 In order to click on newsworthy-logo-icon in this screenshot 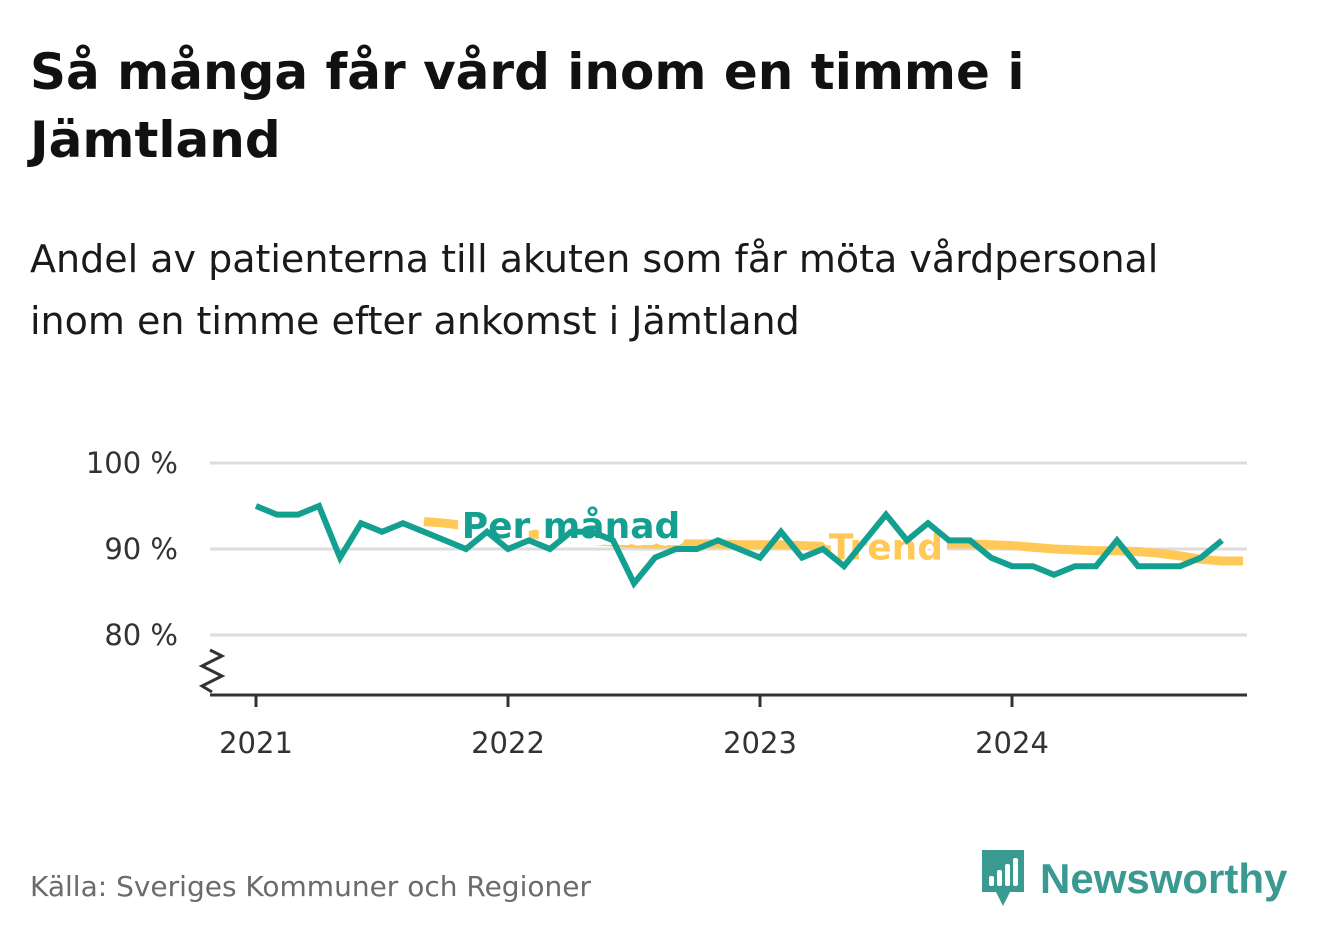, I will do `click(1003, 878)`.